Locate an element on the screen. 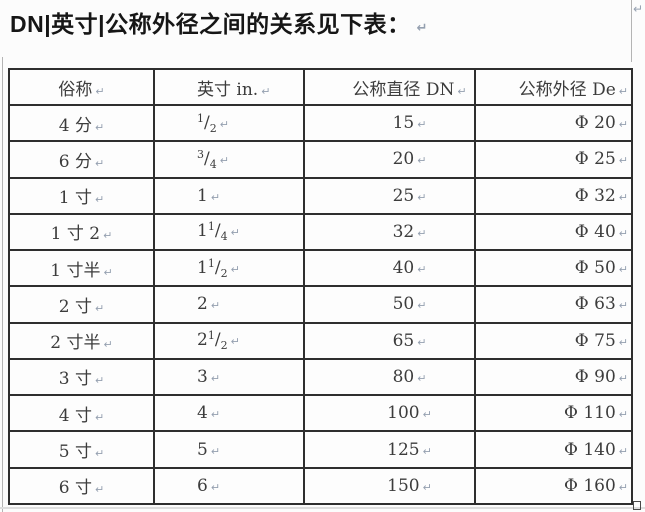  cell-inch: 21/2 ↵ is located at coordinates (229, 340).